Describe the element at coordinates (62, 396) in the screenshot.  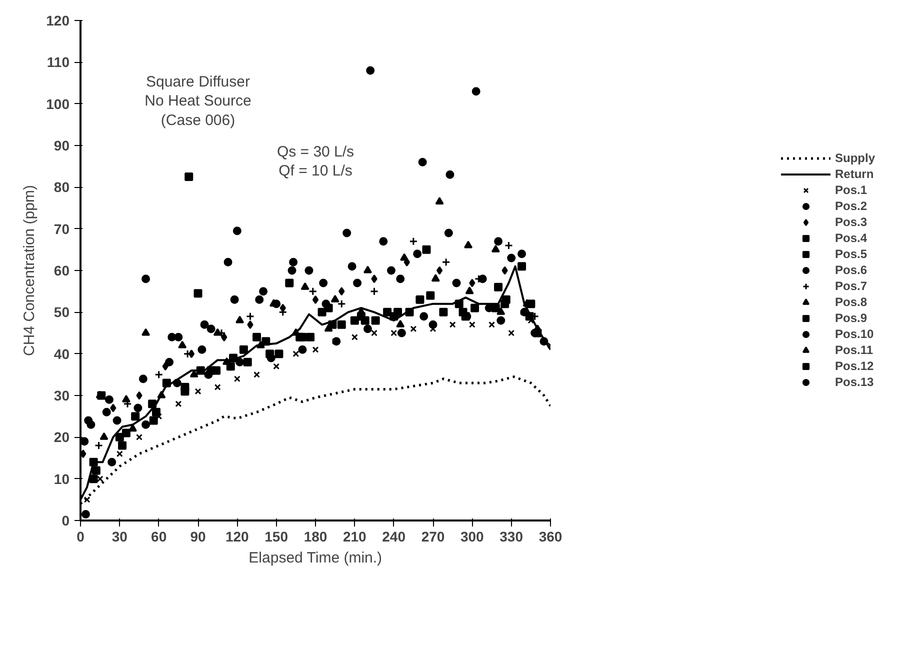
I see `y-tick-label: 30` at that location.